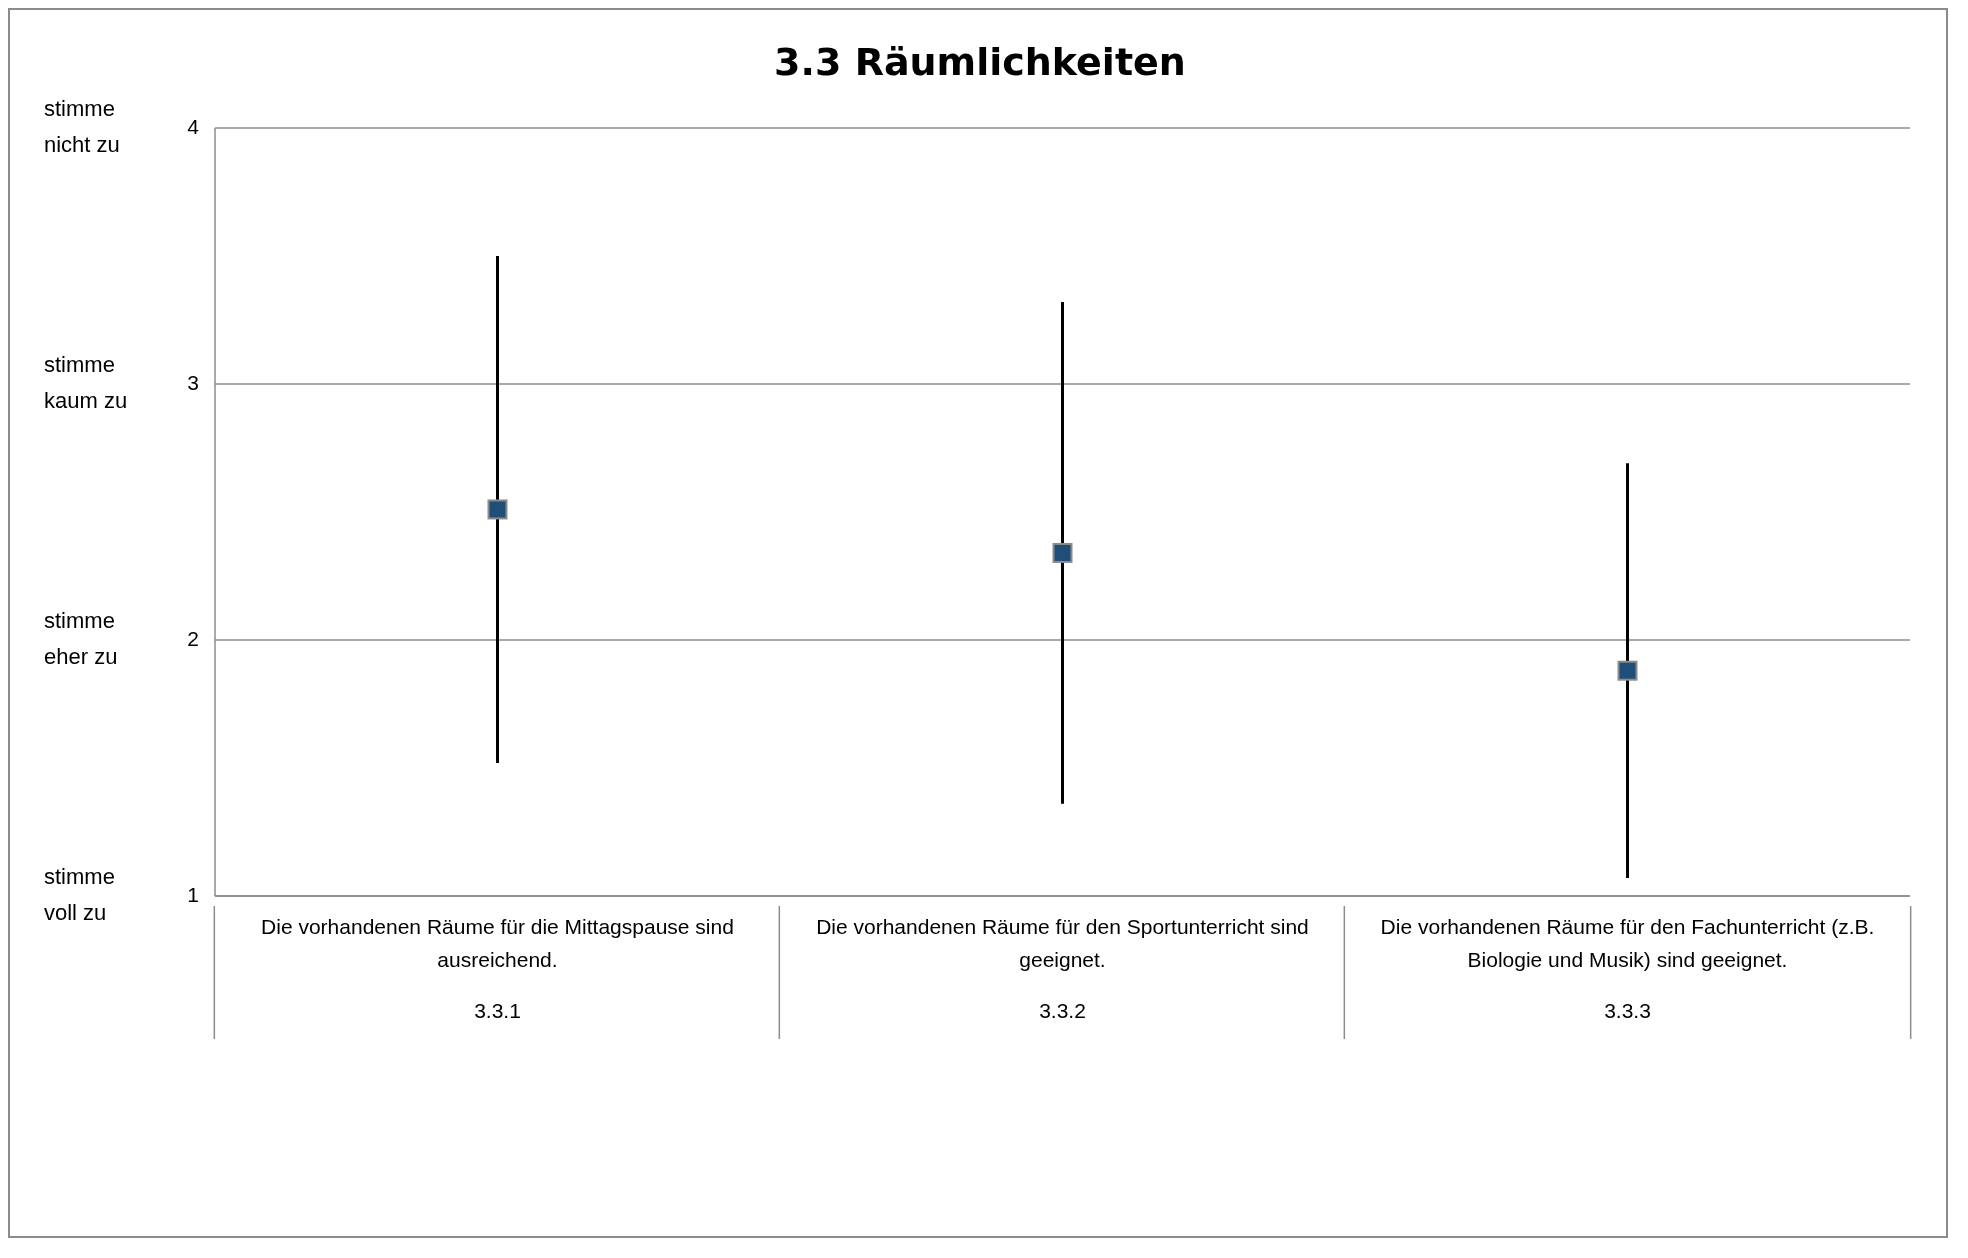 This screenshot has width=1968, height=1258. Describe the element at coordinates (980, 62) in the screenshot. I see `chart-title: 3.3 Räumlichkeiten` at that location.